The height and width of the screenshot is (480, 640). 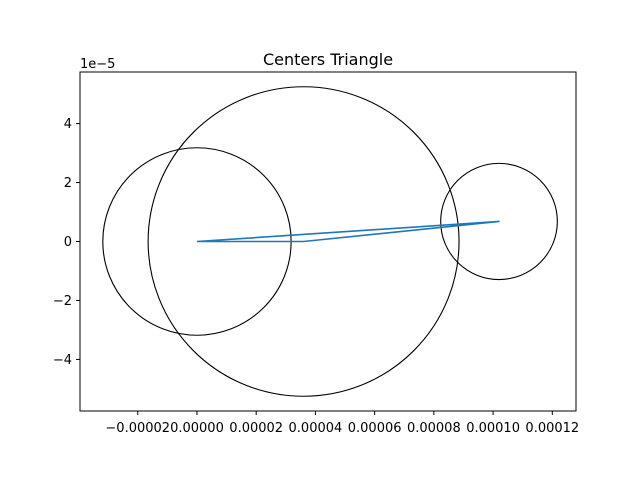 What do you see at coordinates (328, 59) in the screenshot?
I see `chart-title: Centers Triangle` at bounding box center [328, 59].